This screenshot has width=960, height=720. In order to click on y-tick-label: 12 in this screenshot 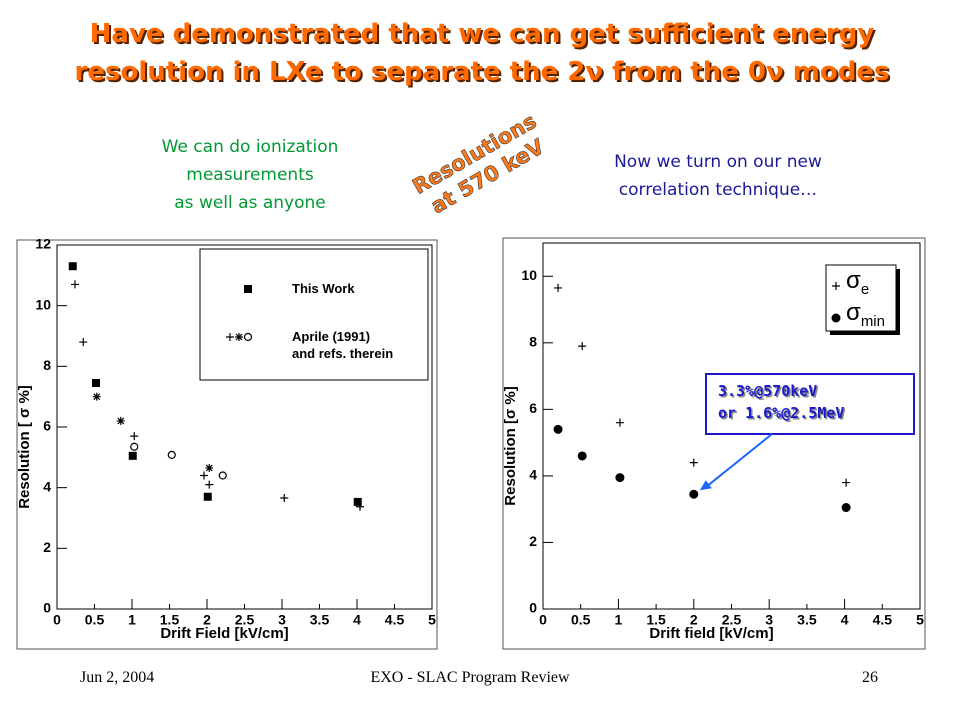, I will do `click(43, 244)`.